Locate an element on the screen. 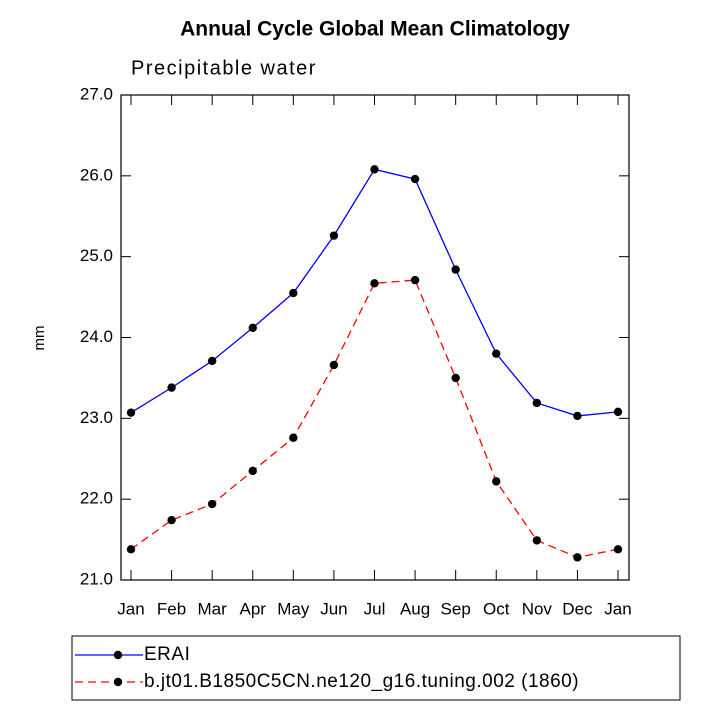  y-tick-label: 27.0 is located at coordinates (96, 93).